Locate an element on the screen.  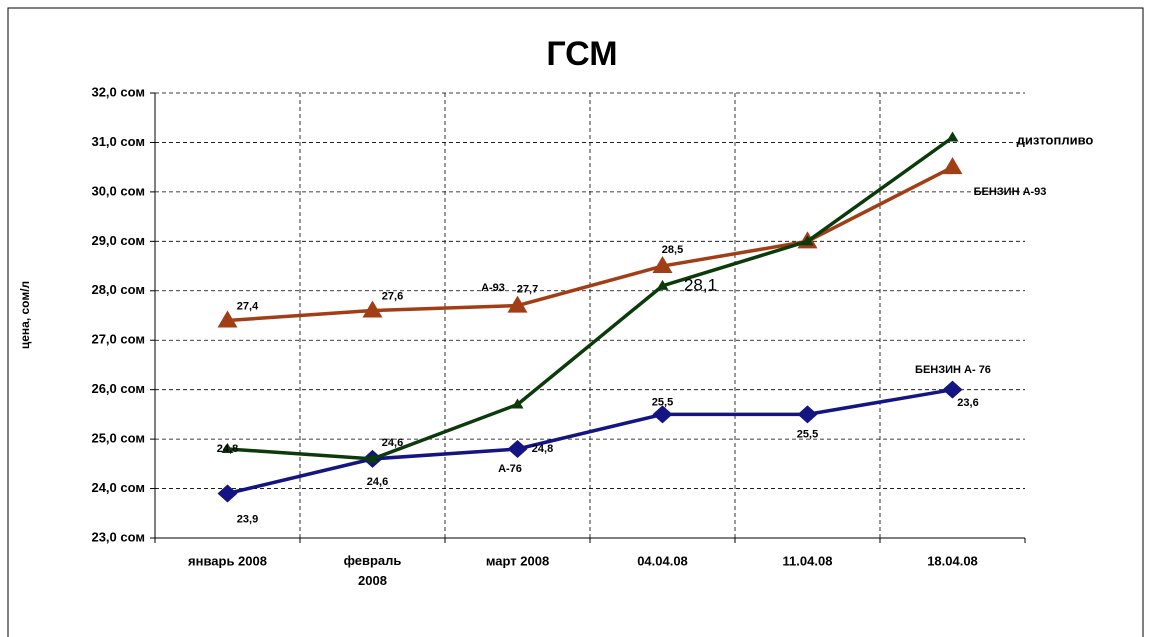
series-name: БЕНЗИН А-93 is located at coordinates (1010, 192).